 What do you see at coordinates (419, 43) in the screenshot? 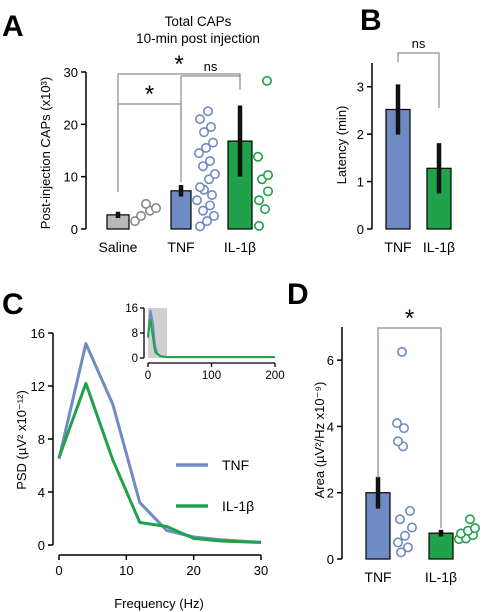
I see `panel-b-sig-tnf-il1b-label: ns` at bounding box center [419, 43].